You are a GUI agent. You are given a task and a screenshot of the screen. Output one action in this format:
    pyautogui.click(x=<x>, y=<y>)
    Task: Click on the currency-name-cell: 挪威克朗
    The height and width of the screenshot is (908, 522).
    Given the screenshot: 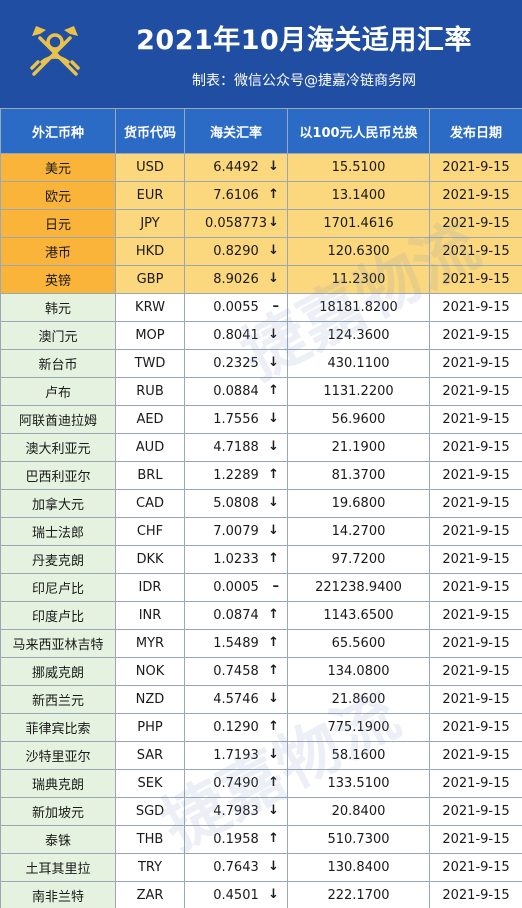 What is the action you would take?
    pyautogui.click(x=58, y=671)
    